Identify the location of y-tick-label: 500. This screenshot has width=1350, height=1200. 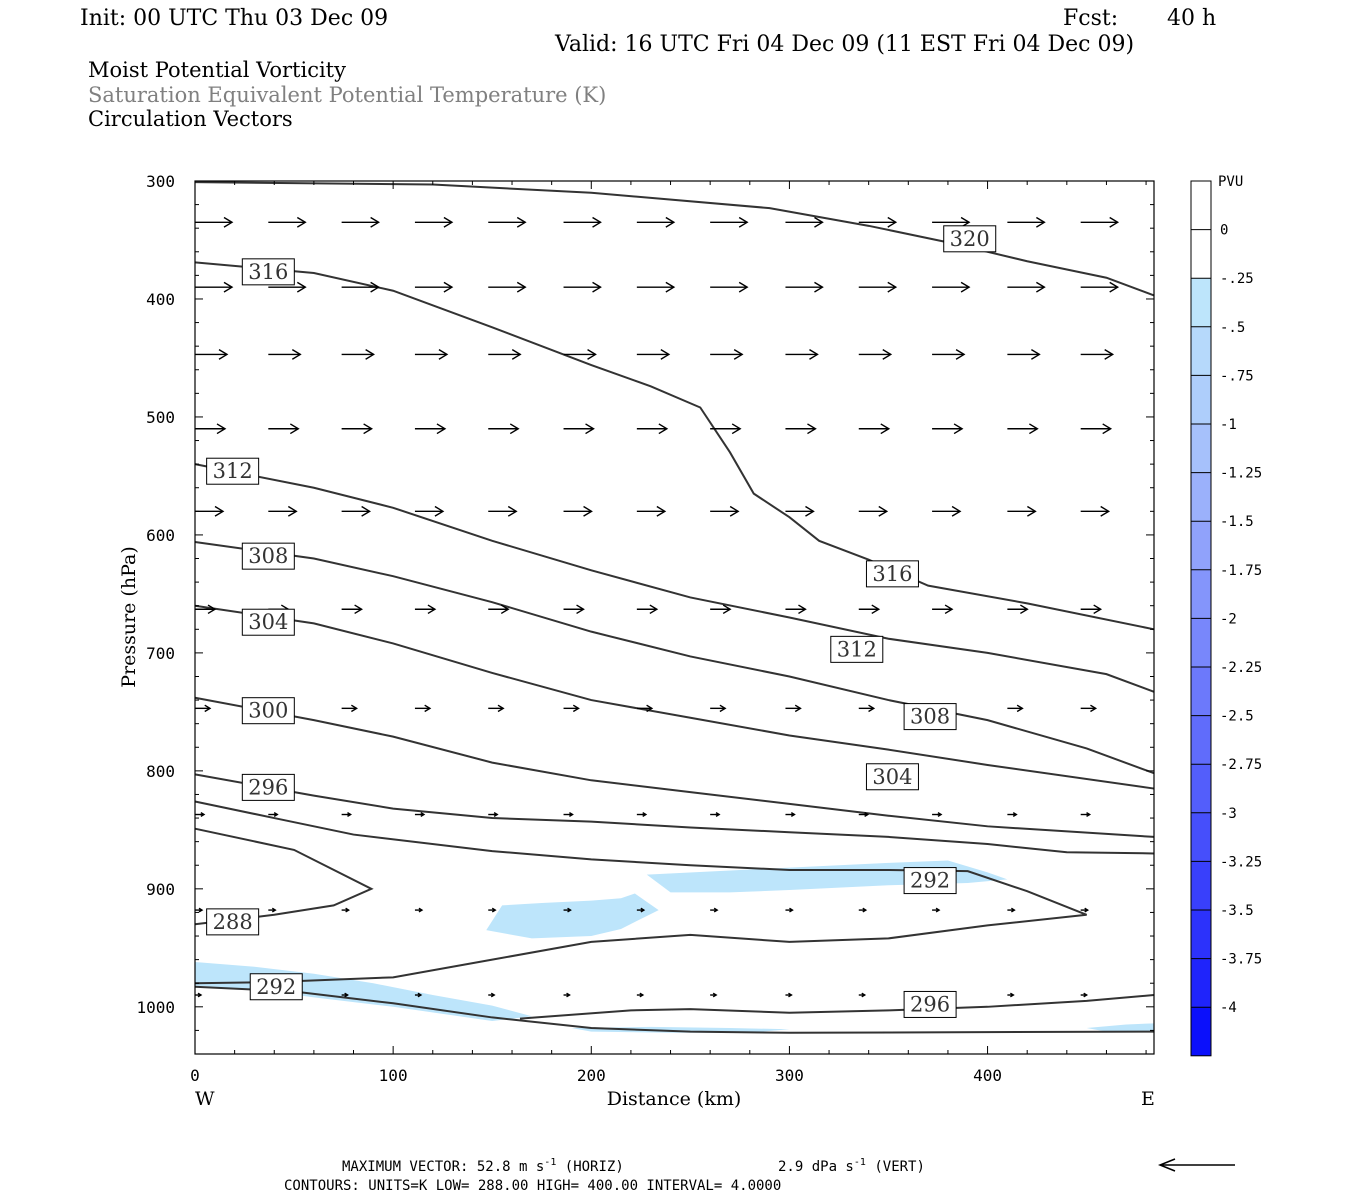
(160, 417).